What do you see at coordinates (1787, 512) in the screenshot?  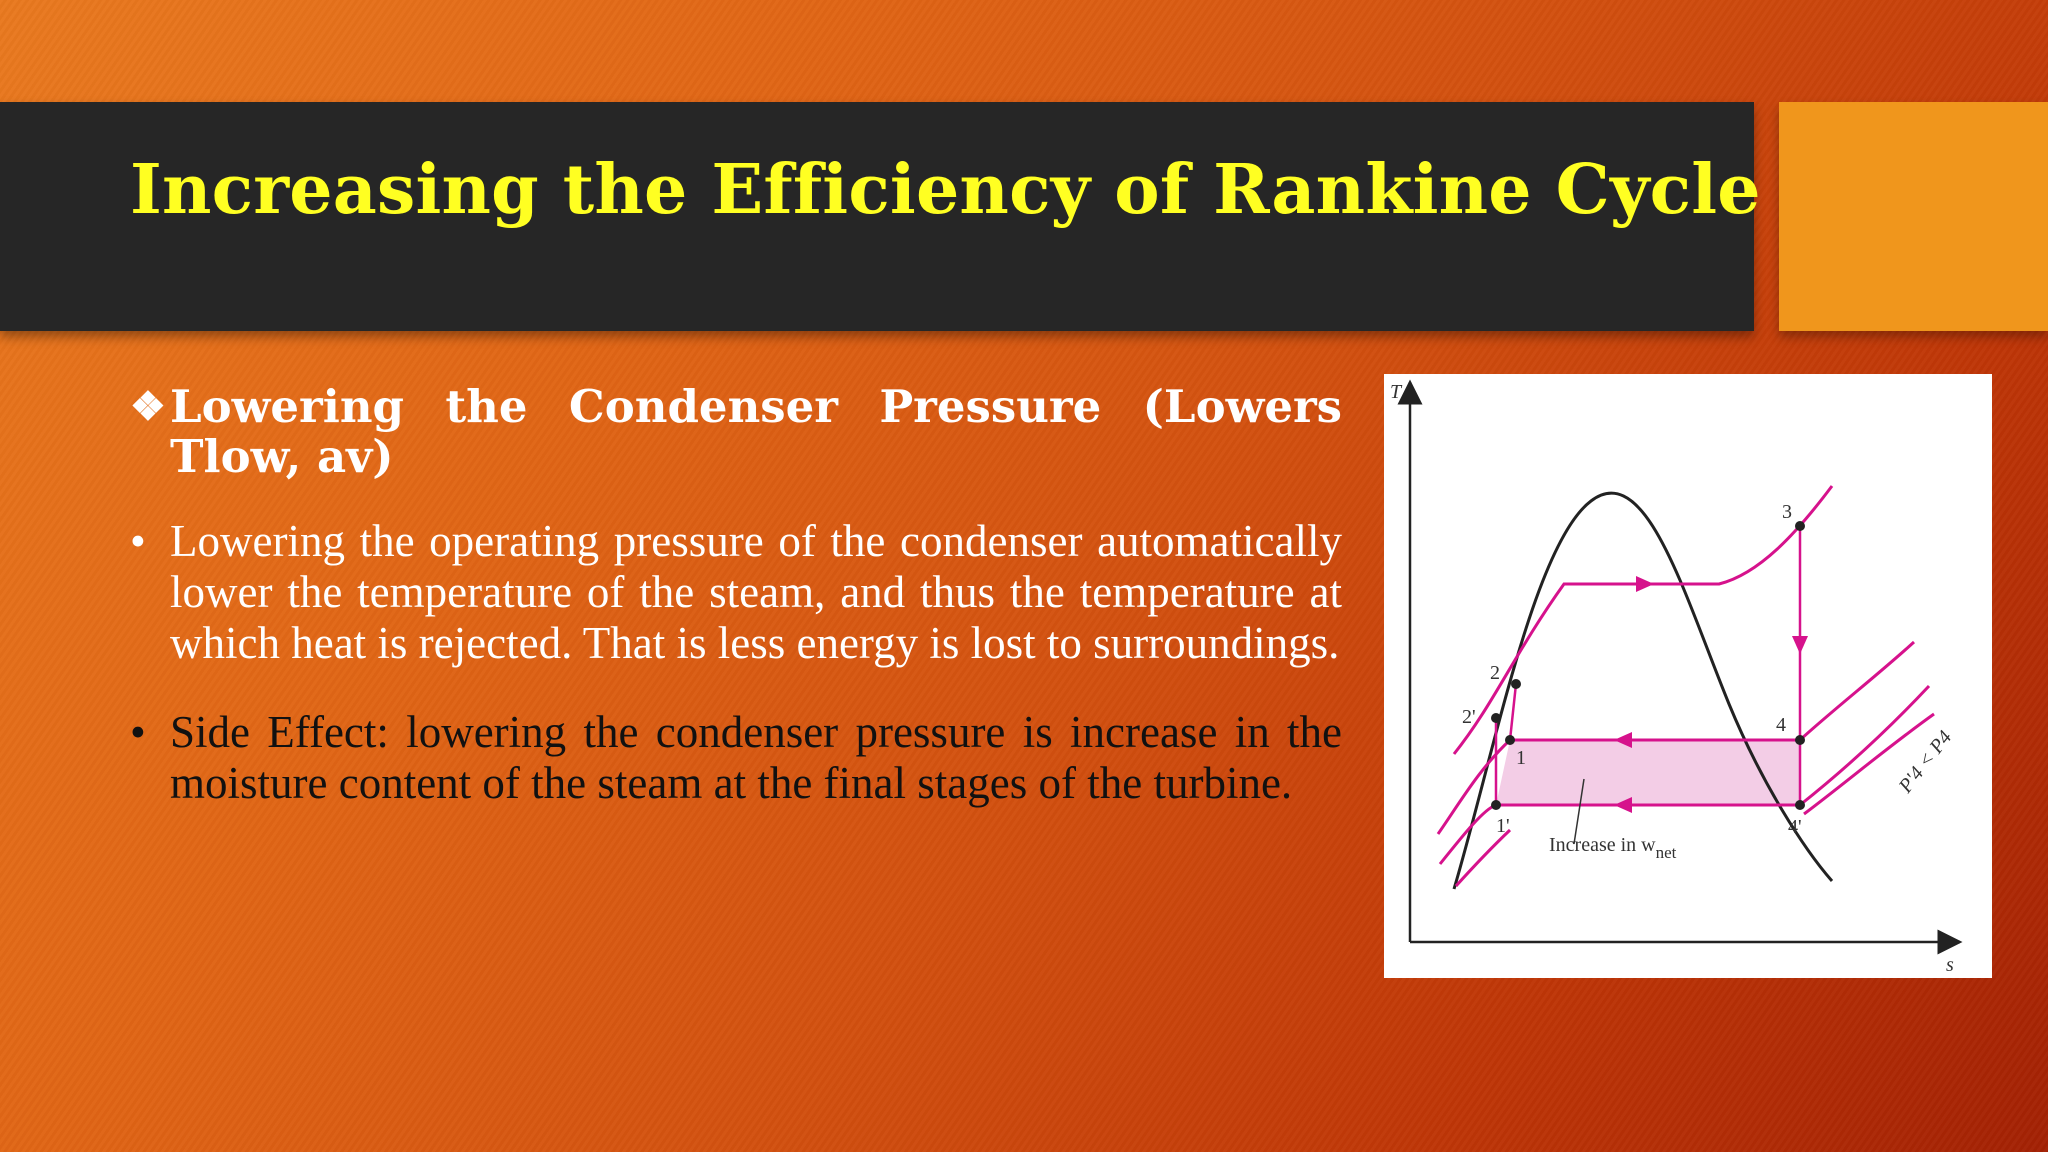 I see `label-point-3: 3` at bounding box center [1787, 512].